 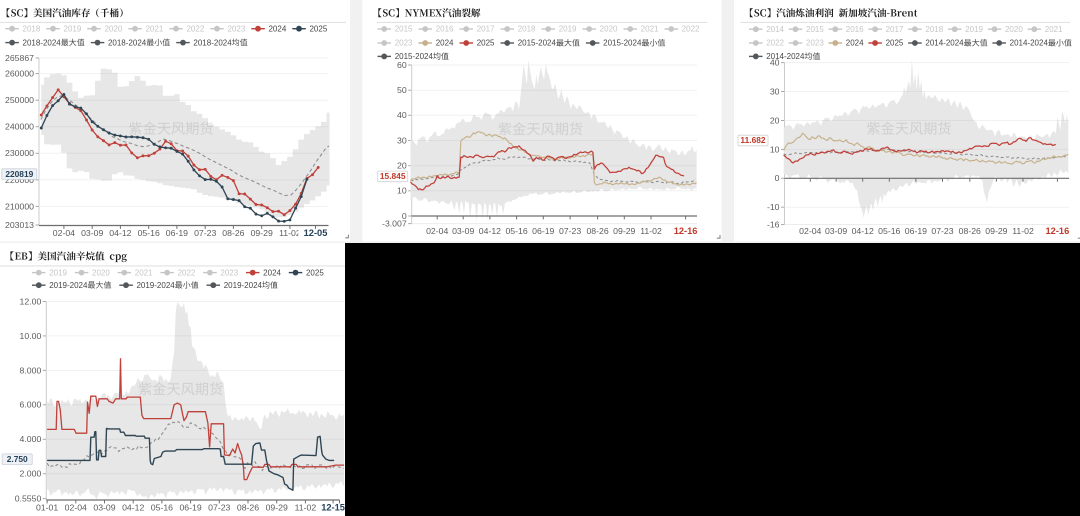 What do you see at coordinates (19, 153) in the screenshot?
I see `svg-text: 230000` at bounding box center [19, 153].